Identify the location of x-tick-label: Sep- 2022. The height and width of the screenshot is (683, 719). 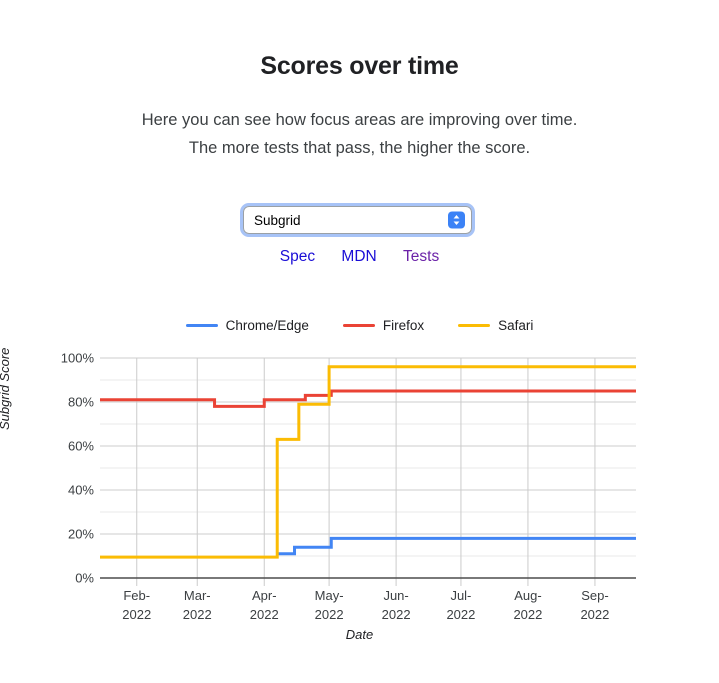
(595, 605).